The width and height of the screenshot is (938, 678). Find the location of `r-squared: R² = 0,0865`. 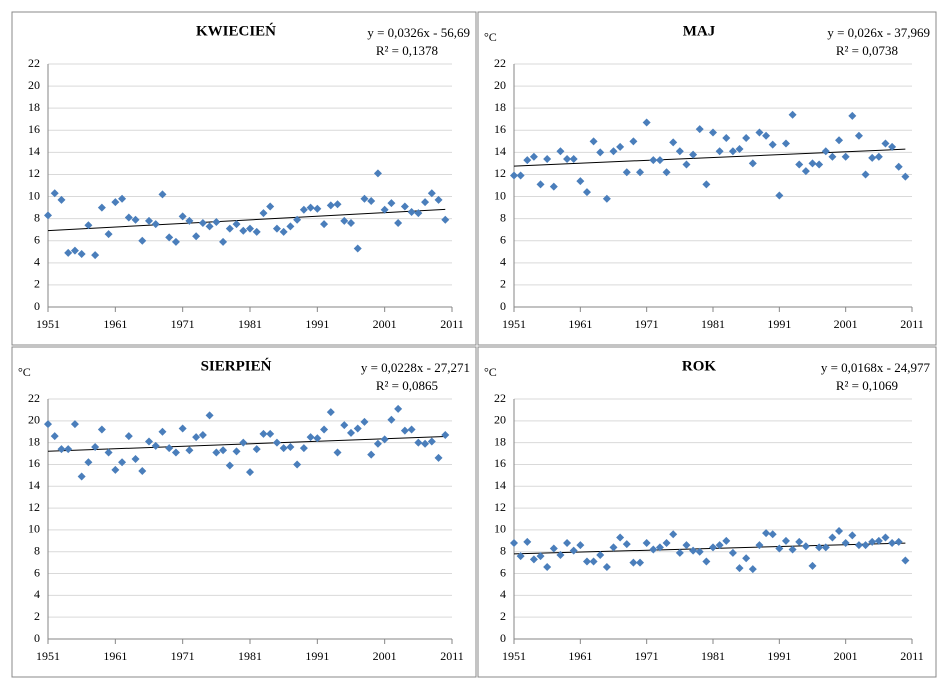

r-squared: R² = 0,0865 is located at coordinates (407, 385).